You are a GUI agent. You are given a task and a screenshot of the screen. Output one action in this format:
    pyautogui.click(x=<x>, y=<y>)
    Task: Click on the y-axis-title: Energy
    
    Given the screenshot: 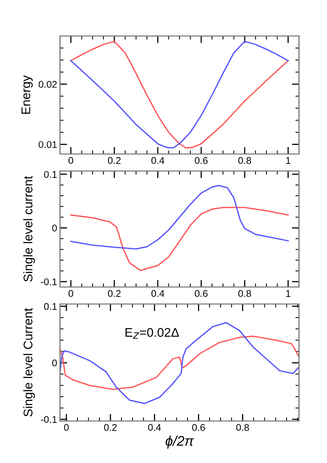 What is the action you would take?
    pyautogui.click(x=27, y=94)
    